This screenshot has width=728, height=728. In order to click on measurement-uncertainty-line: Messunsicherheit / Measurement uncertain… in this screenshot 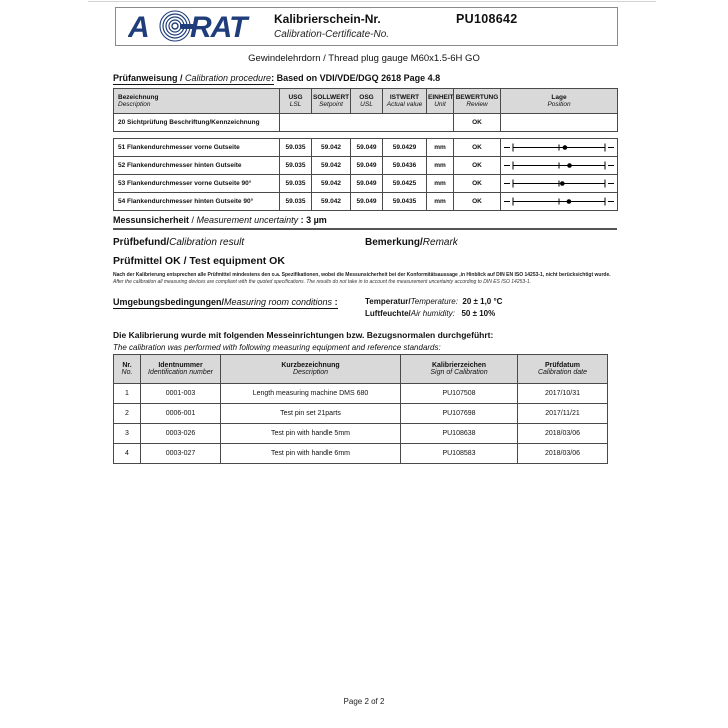, I will do `click(220, 220)`.